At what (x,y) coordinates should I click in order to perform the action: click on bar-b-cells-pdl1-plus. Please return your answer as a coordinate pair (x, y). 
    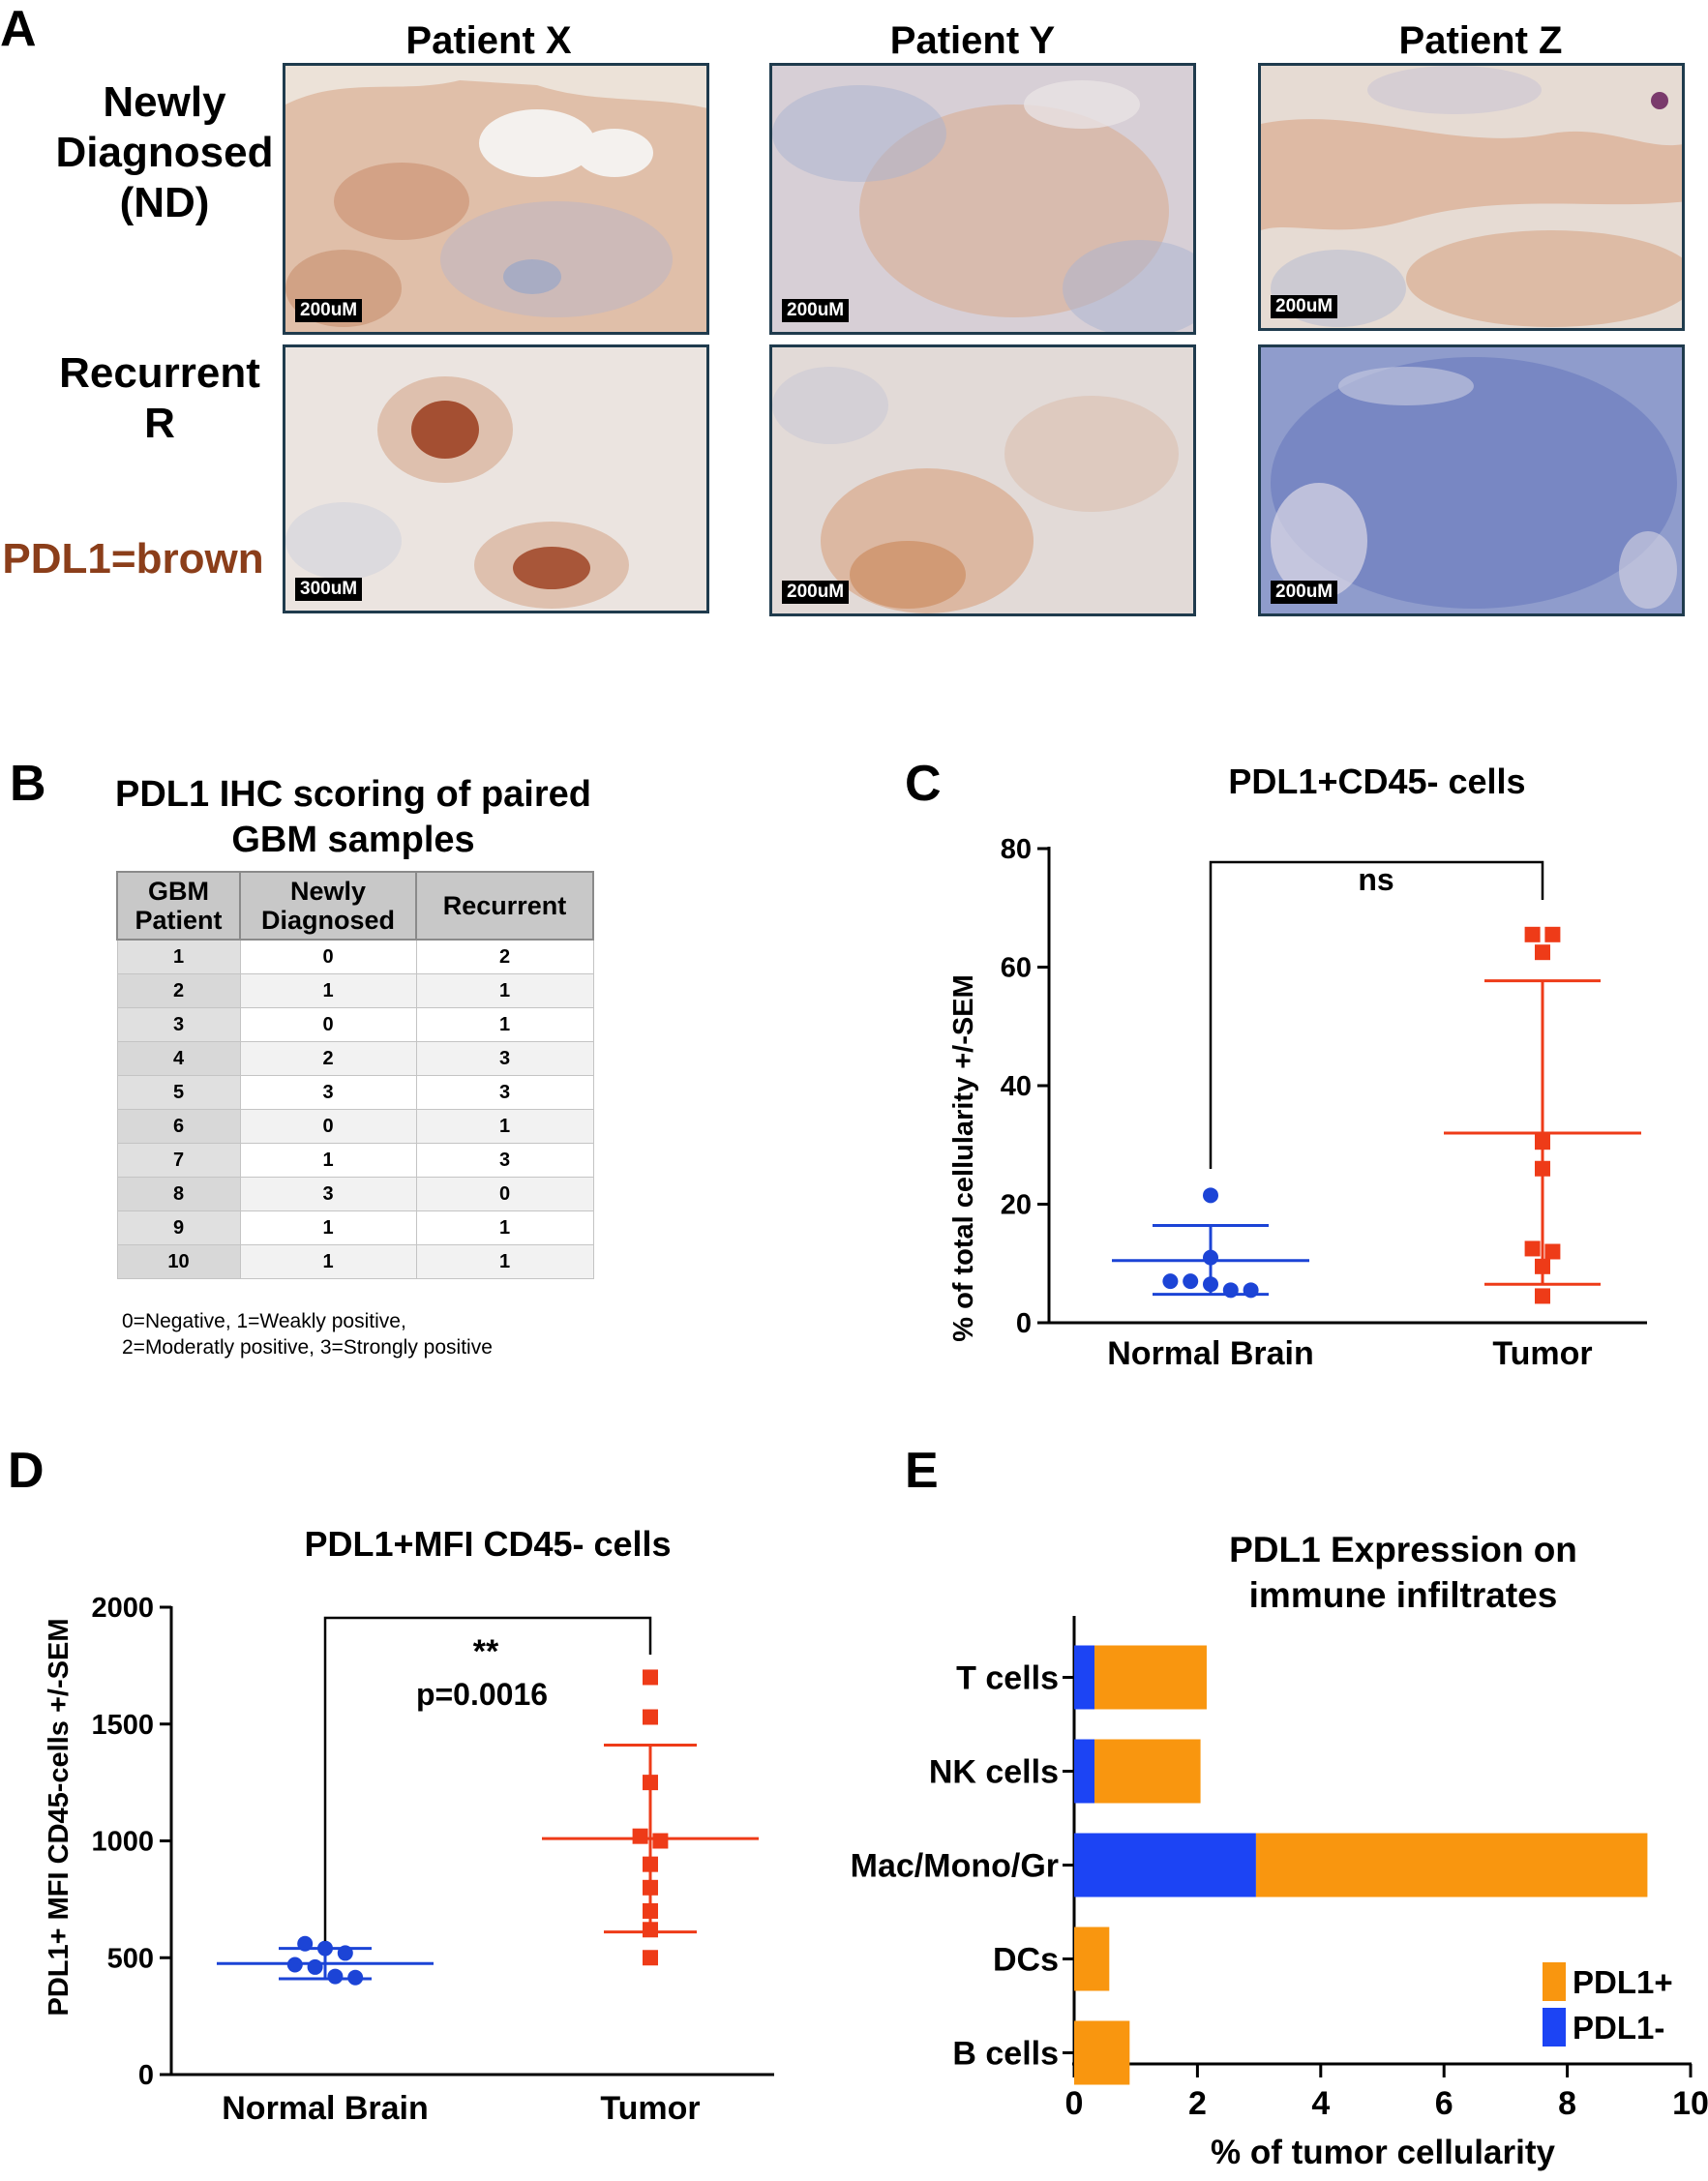
    Looking at the image, I should click on (1102, 2052).